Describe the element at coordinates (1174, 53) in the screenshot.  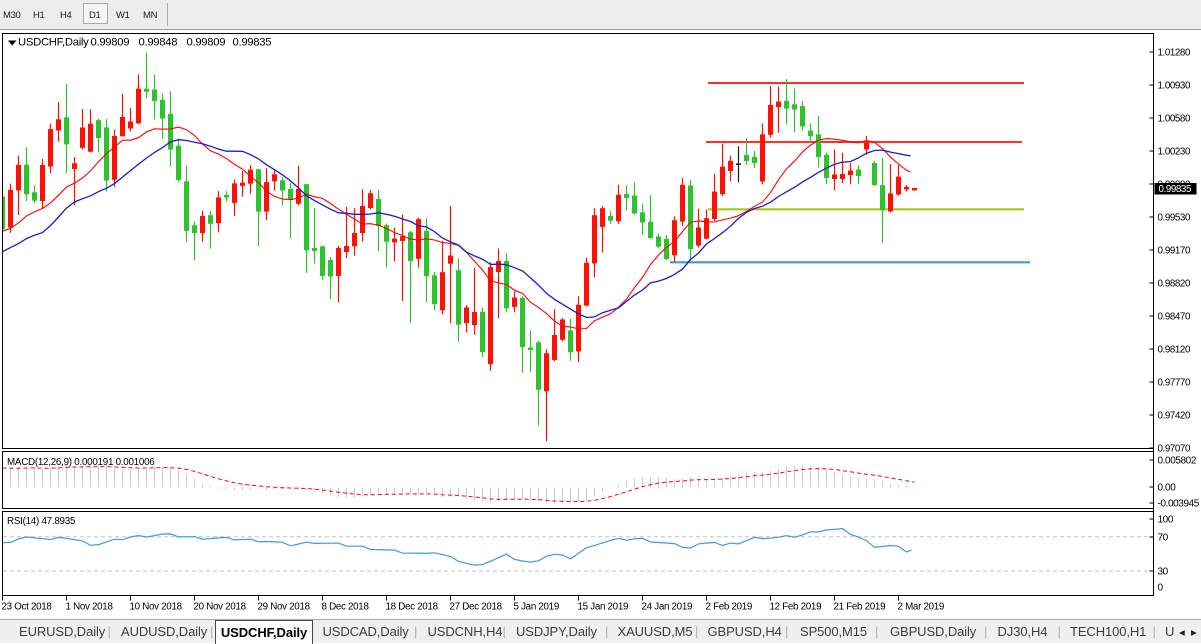
I see `svg-text: 1.01280` at that location.